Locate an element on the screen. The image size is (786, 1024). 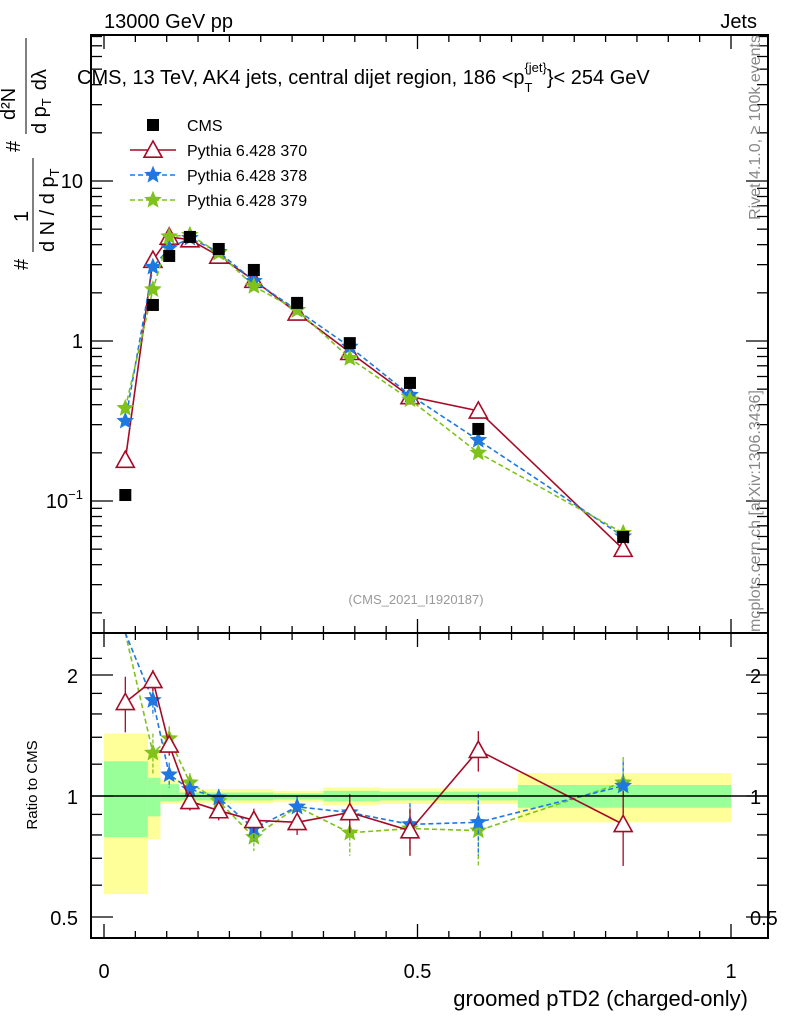
legend-entry: Pythia 6.428 370 is located at coordinates (218, 149).